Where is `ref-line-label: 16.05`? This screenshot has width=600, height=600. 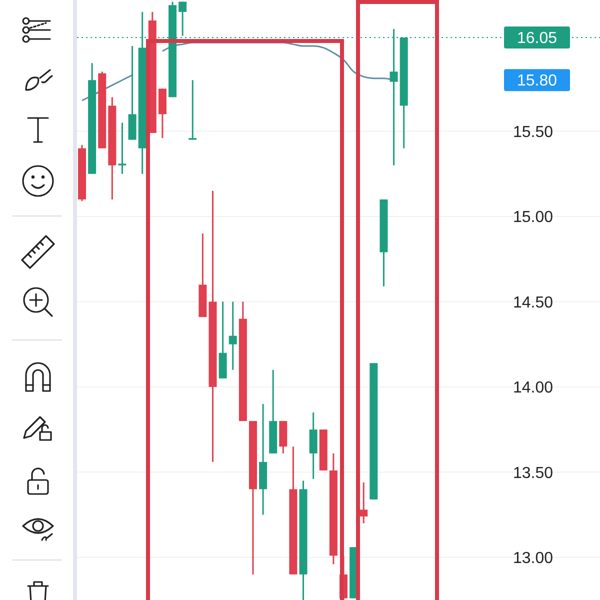
ref-line-label: 16.05 is located at coordinates (537, 39).